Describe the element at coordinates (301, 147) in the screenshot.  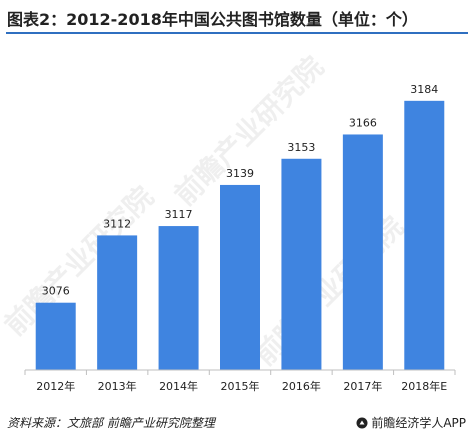
I see `value-label-4: 3153` at that location.